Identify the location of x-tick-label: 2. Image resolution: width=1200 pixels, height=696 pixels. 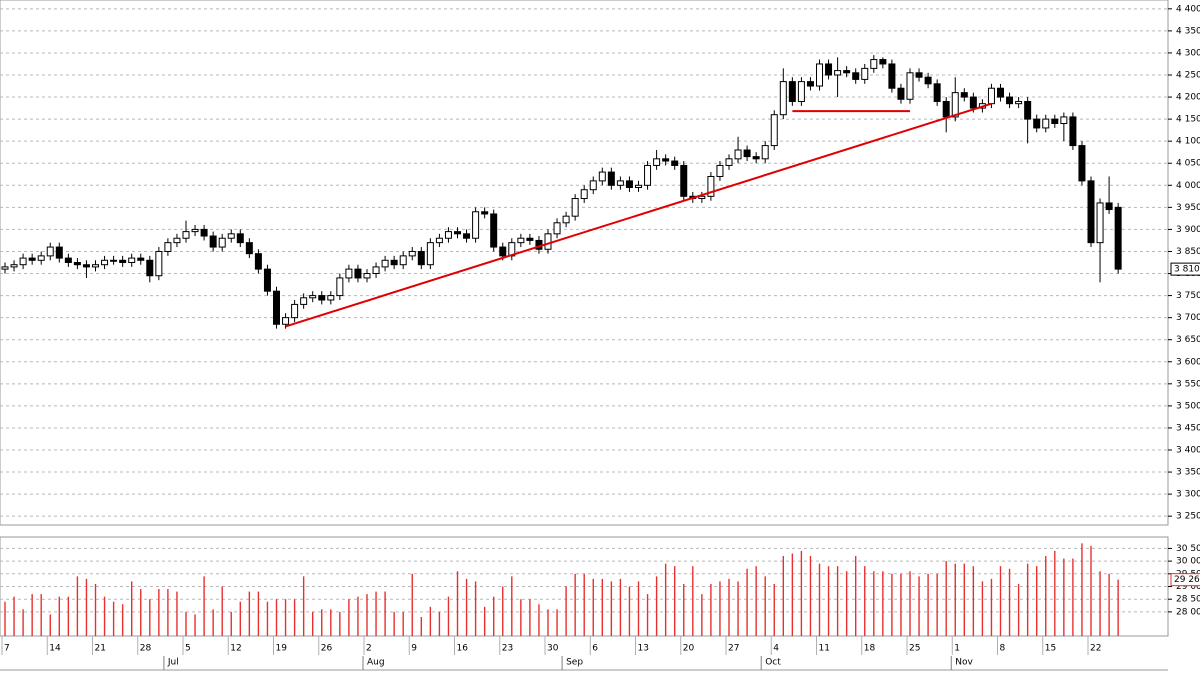
(369, 649).